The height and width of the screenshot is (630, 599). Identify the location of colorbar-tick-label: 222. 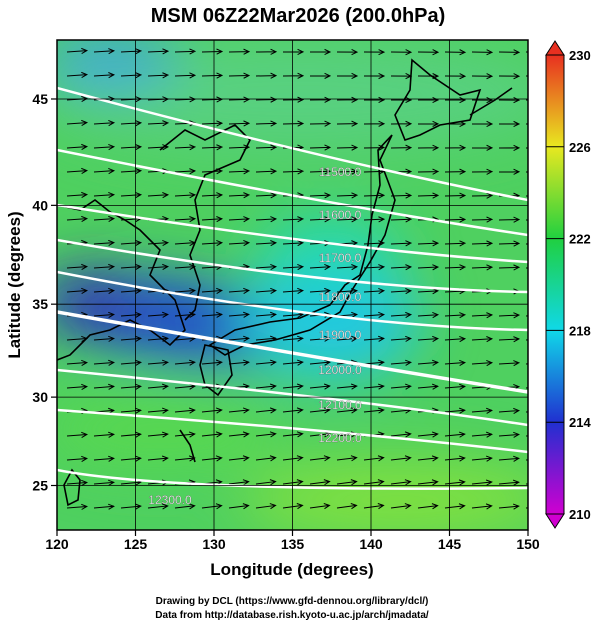
(580, 239).